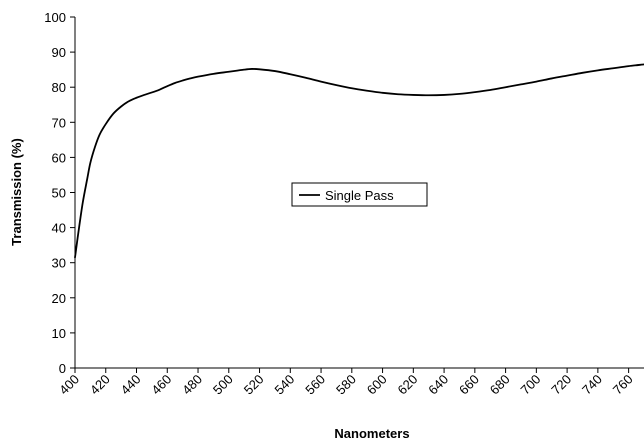 This screenshot has height=445, width=644. I want to click on x-tick-label: 680, so click(500, 385).